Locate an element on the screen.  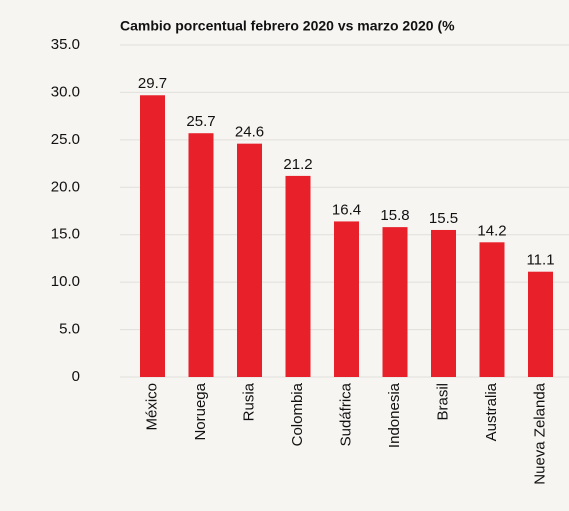
value-label: 16.4 is located at coordinates (346, 209).